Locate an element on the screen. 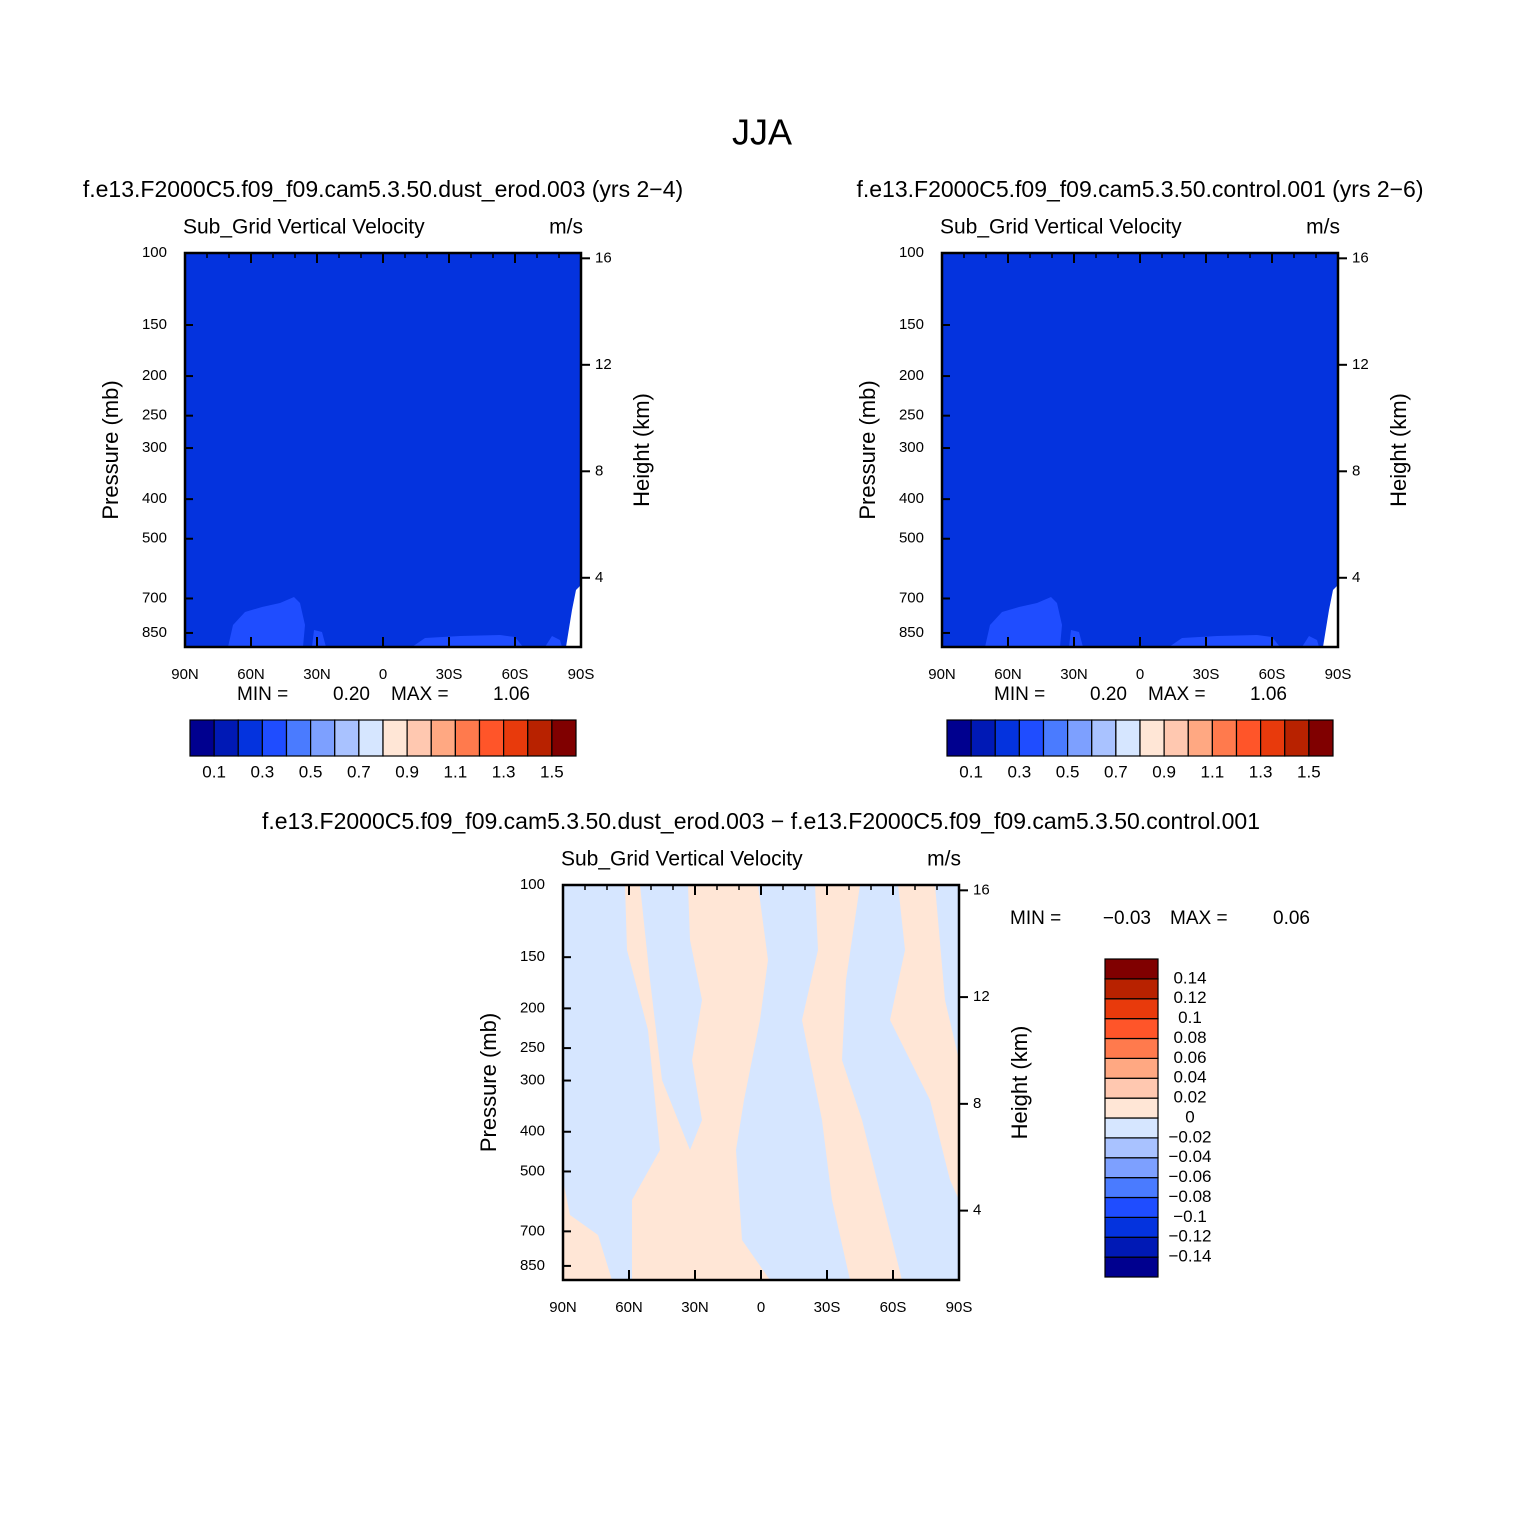 The height and width of the screenshot is (1524, 1524). y-tick-label: 500 is located at coordinates (532, 1170).